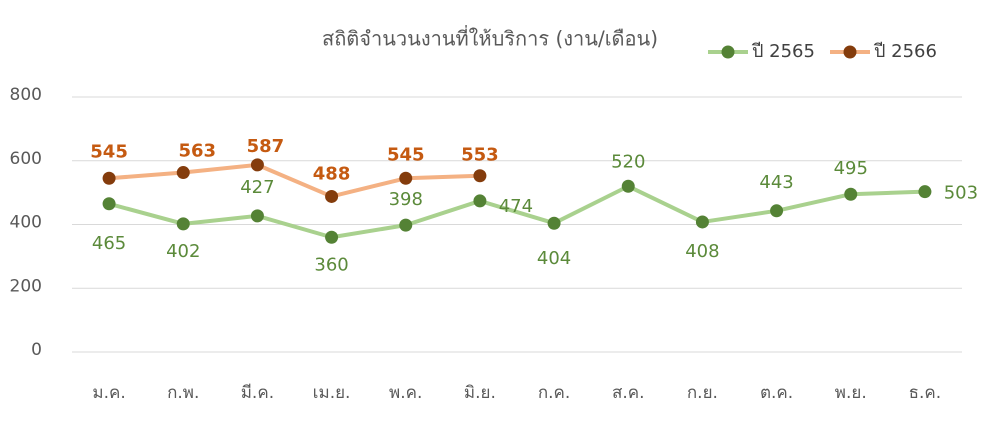 The height and width of the screenshot is (434, 981). What do you see at coordinates (257, 393) in the screenshot?
I see `x-tick-label: มี.ค.` at bounding box center [257, 393].